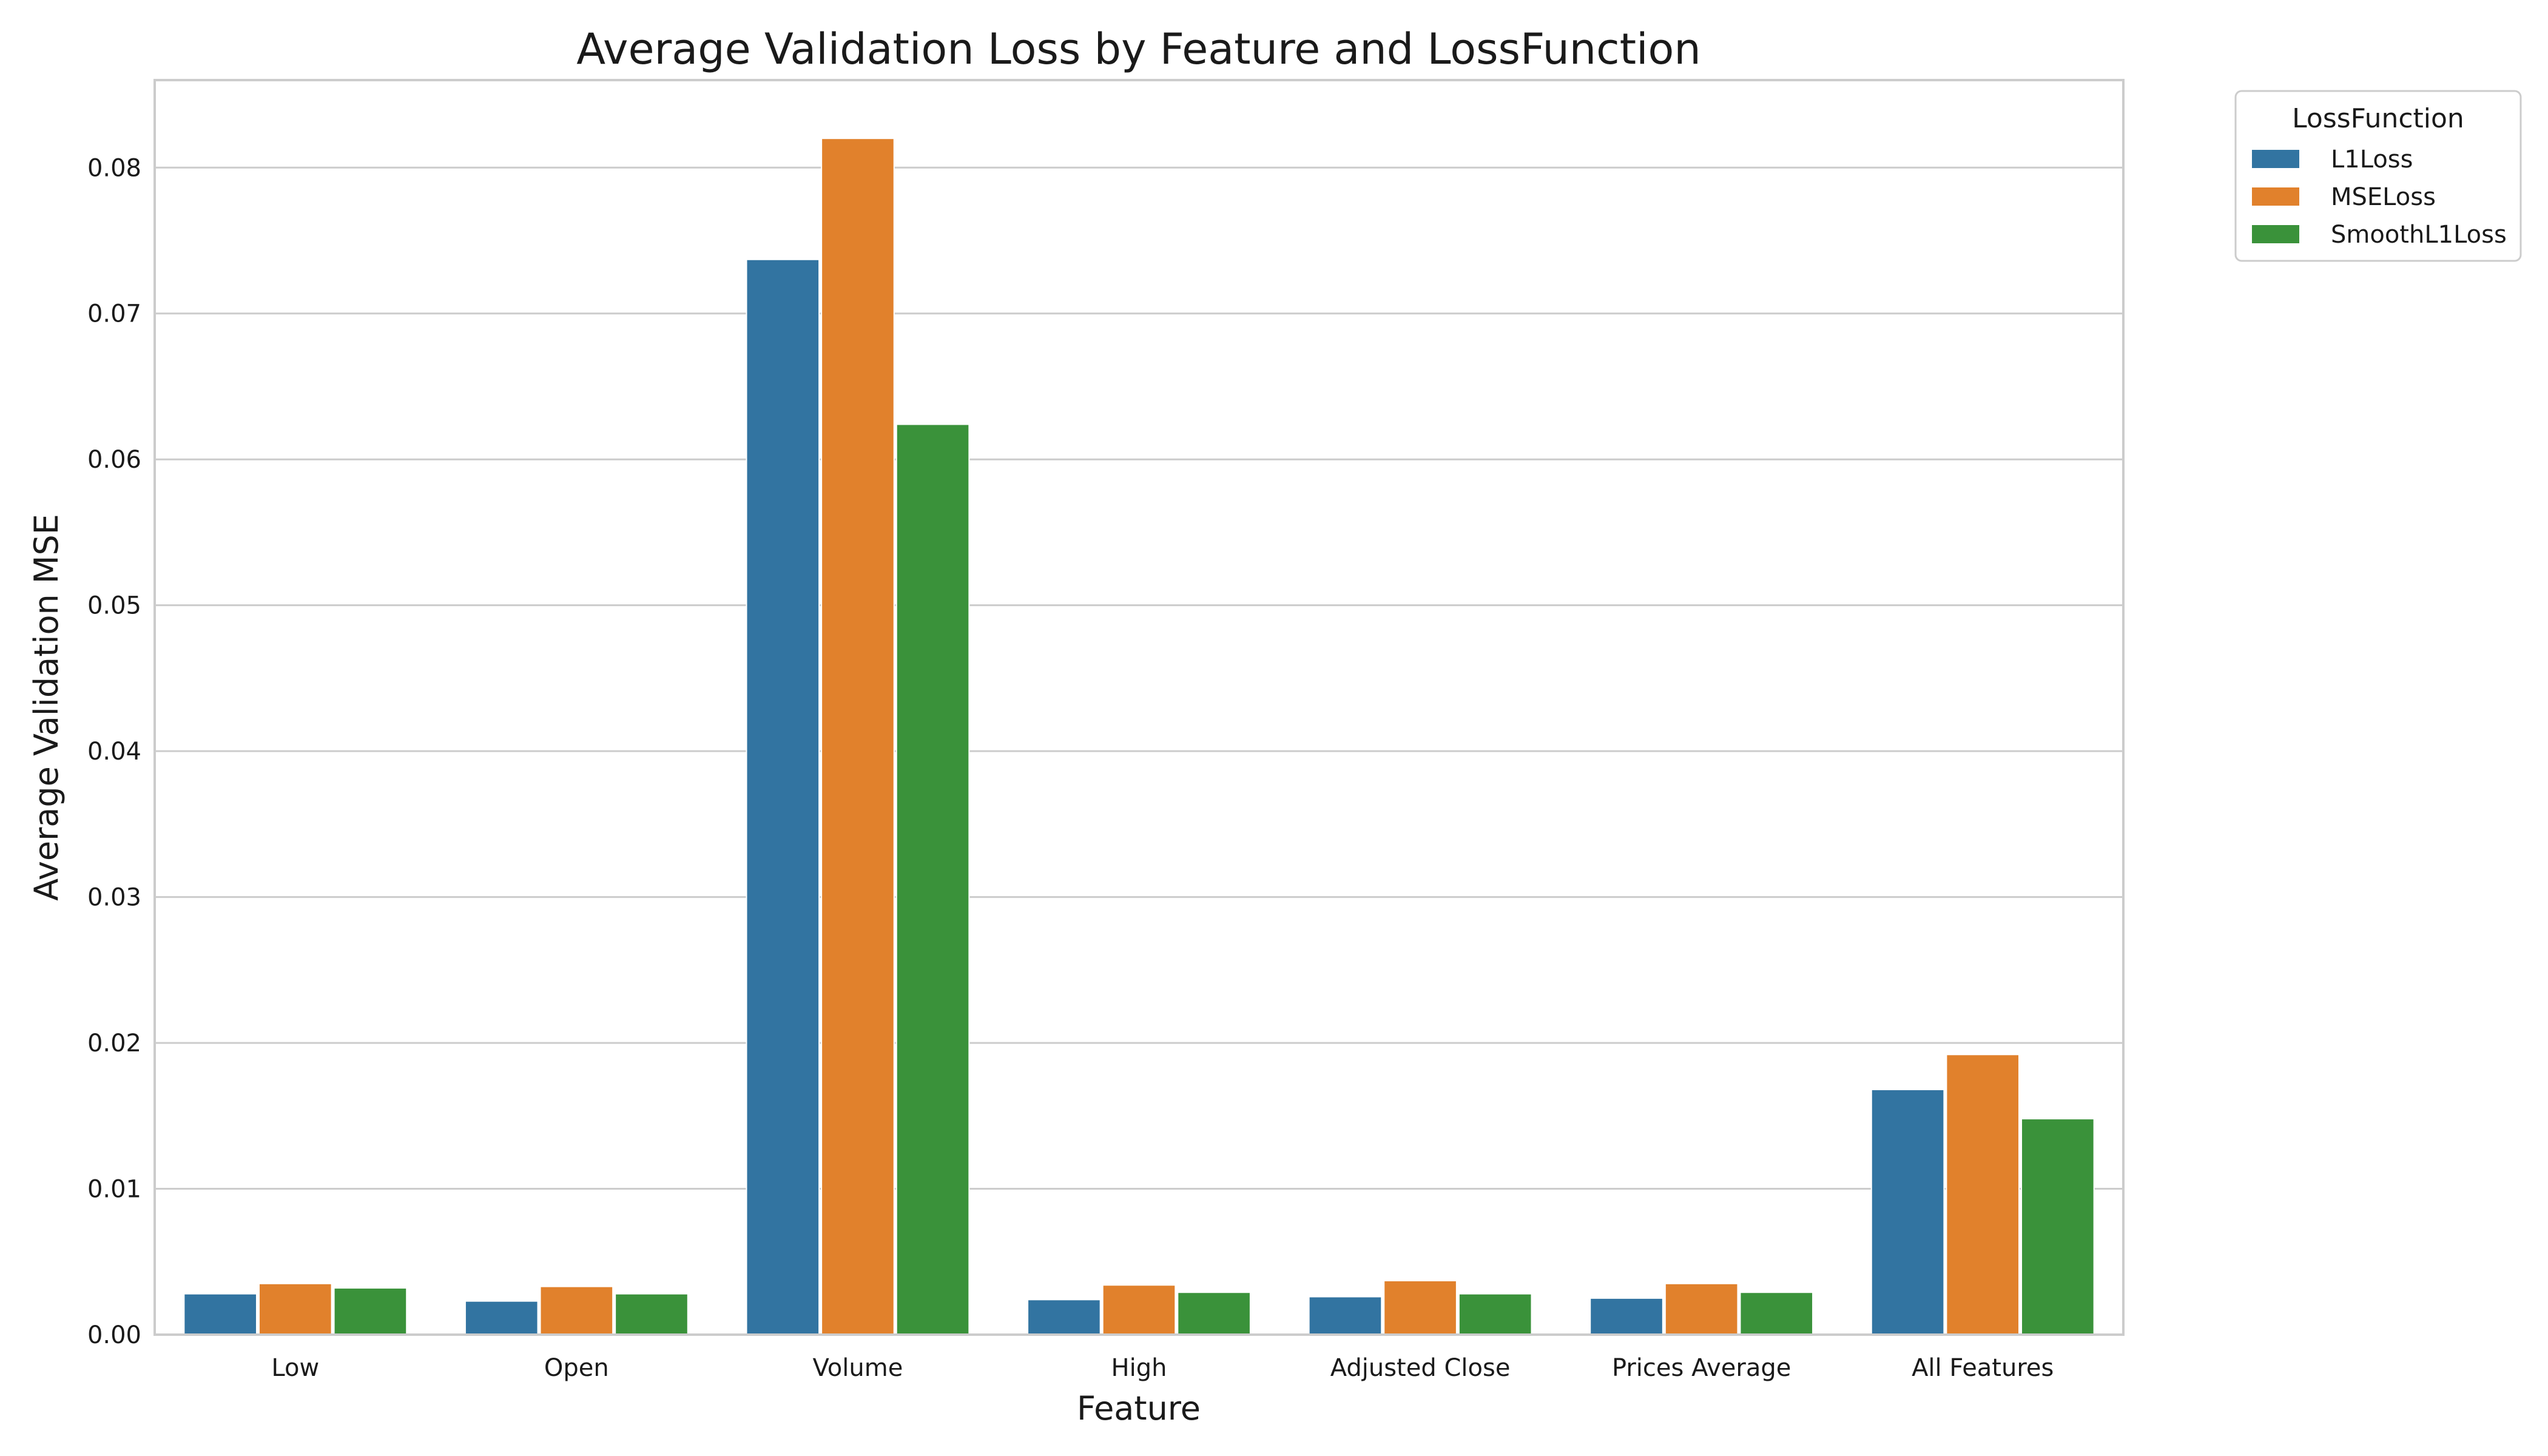  Describe the element at coordinates (2275, 159) in the screenshot. I see `legend-swatch-l1loss` at that location.